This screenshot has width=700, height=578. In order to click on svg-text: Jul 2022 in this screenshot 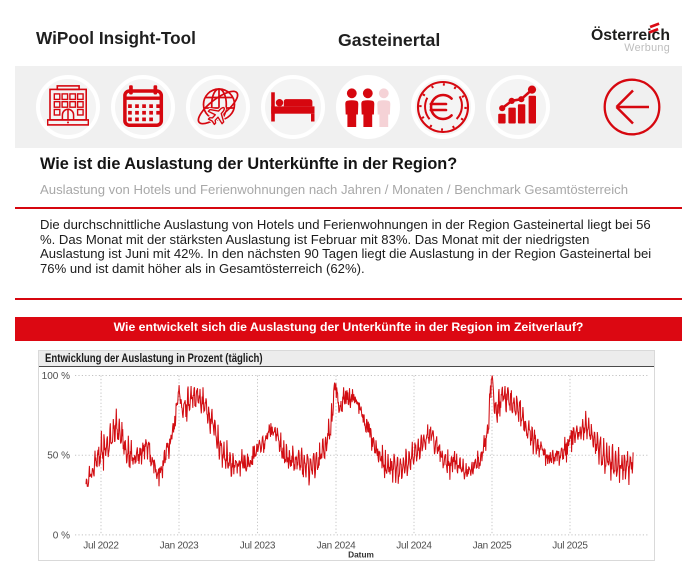, I will do `click(101, 546)`.